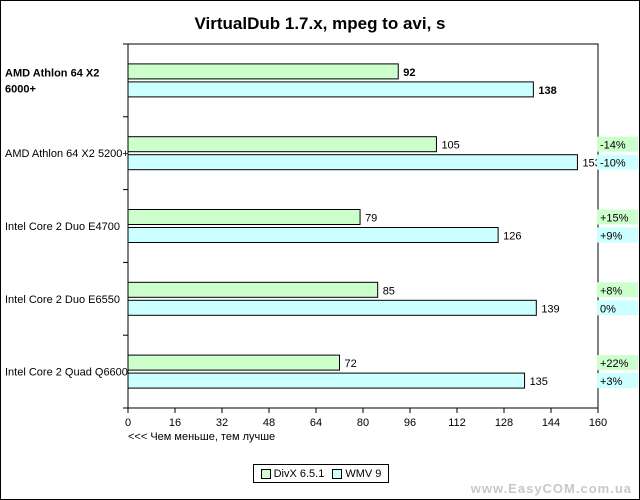  What do you see at coordinates (62, 300) in the screenshot?
I see `category-label-3: Intel Core 2 Duo E6550` at bounding box center [62, 300].